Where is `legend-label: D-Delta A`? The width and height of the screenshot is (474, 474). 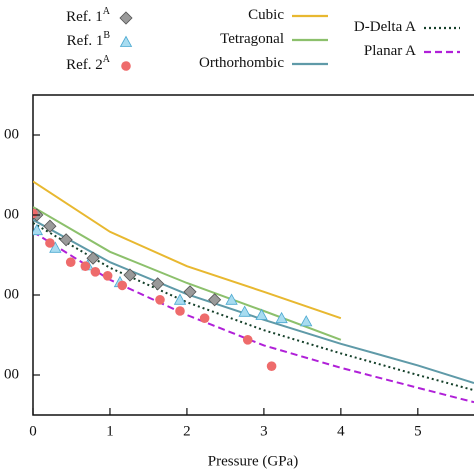 legend-label: D-Delta A is located at coordinates (385, 27).